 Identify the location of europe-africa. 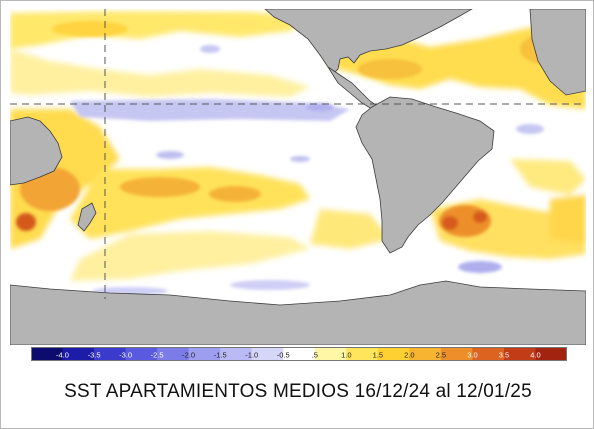
(557, 52).